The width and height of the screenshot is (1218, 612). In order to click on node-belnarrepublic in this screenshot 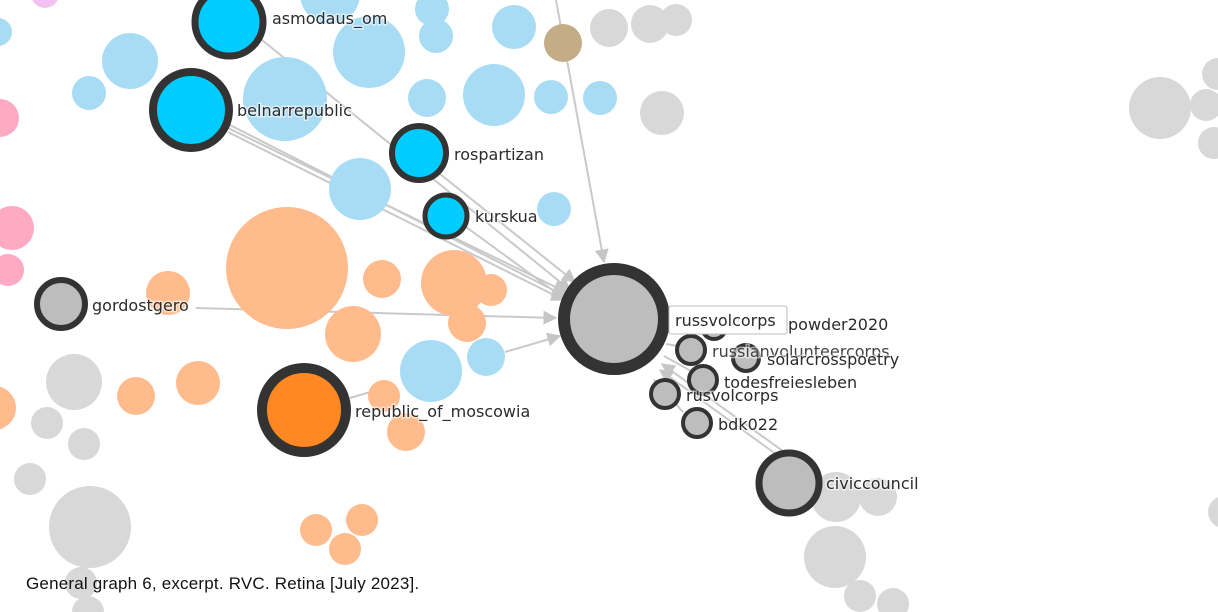, I will do `click(191, 110)`.